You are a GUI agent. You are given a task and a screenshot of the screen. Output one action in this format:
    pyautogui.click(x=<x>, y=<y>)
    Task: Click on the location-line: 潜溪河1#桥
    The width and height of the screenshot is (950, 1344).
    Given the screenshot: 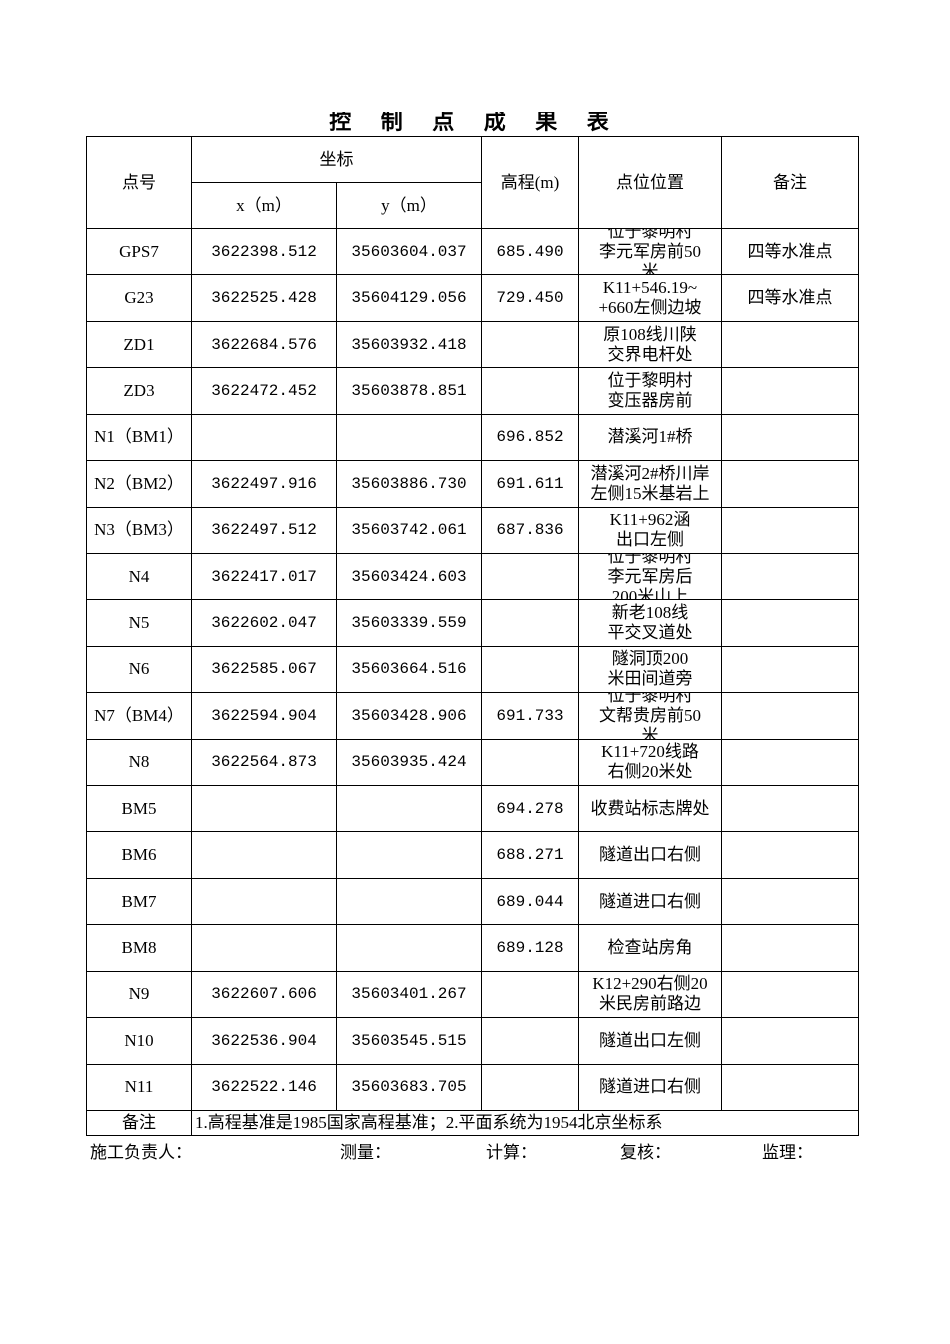 What is the action you would take?
    pyautogui.click(x=650, y=437)
    